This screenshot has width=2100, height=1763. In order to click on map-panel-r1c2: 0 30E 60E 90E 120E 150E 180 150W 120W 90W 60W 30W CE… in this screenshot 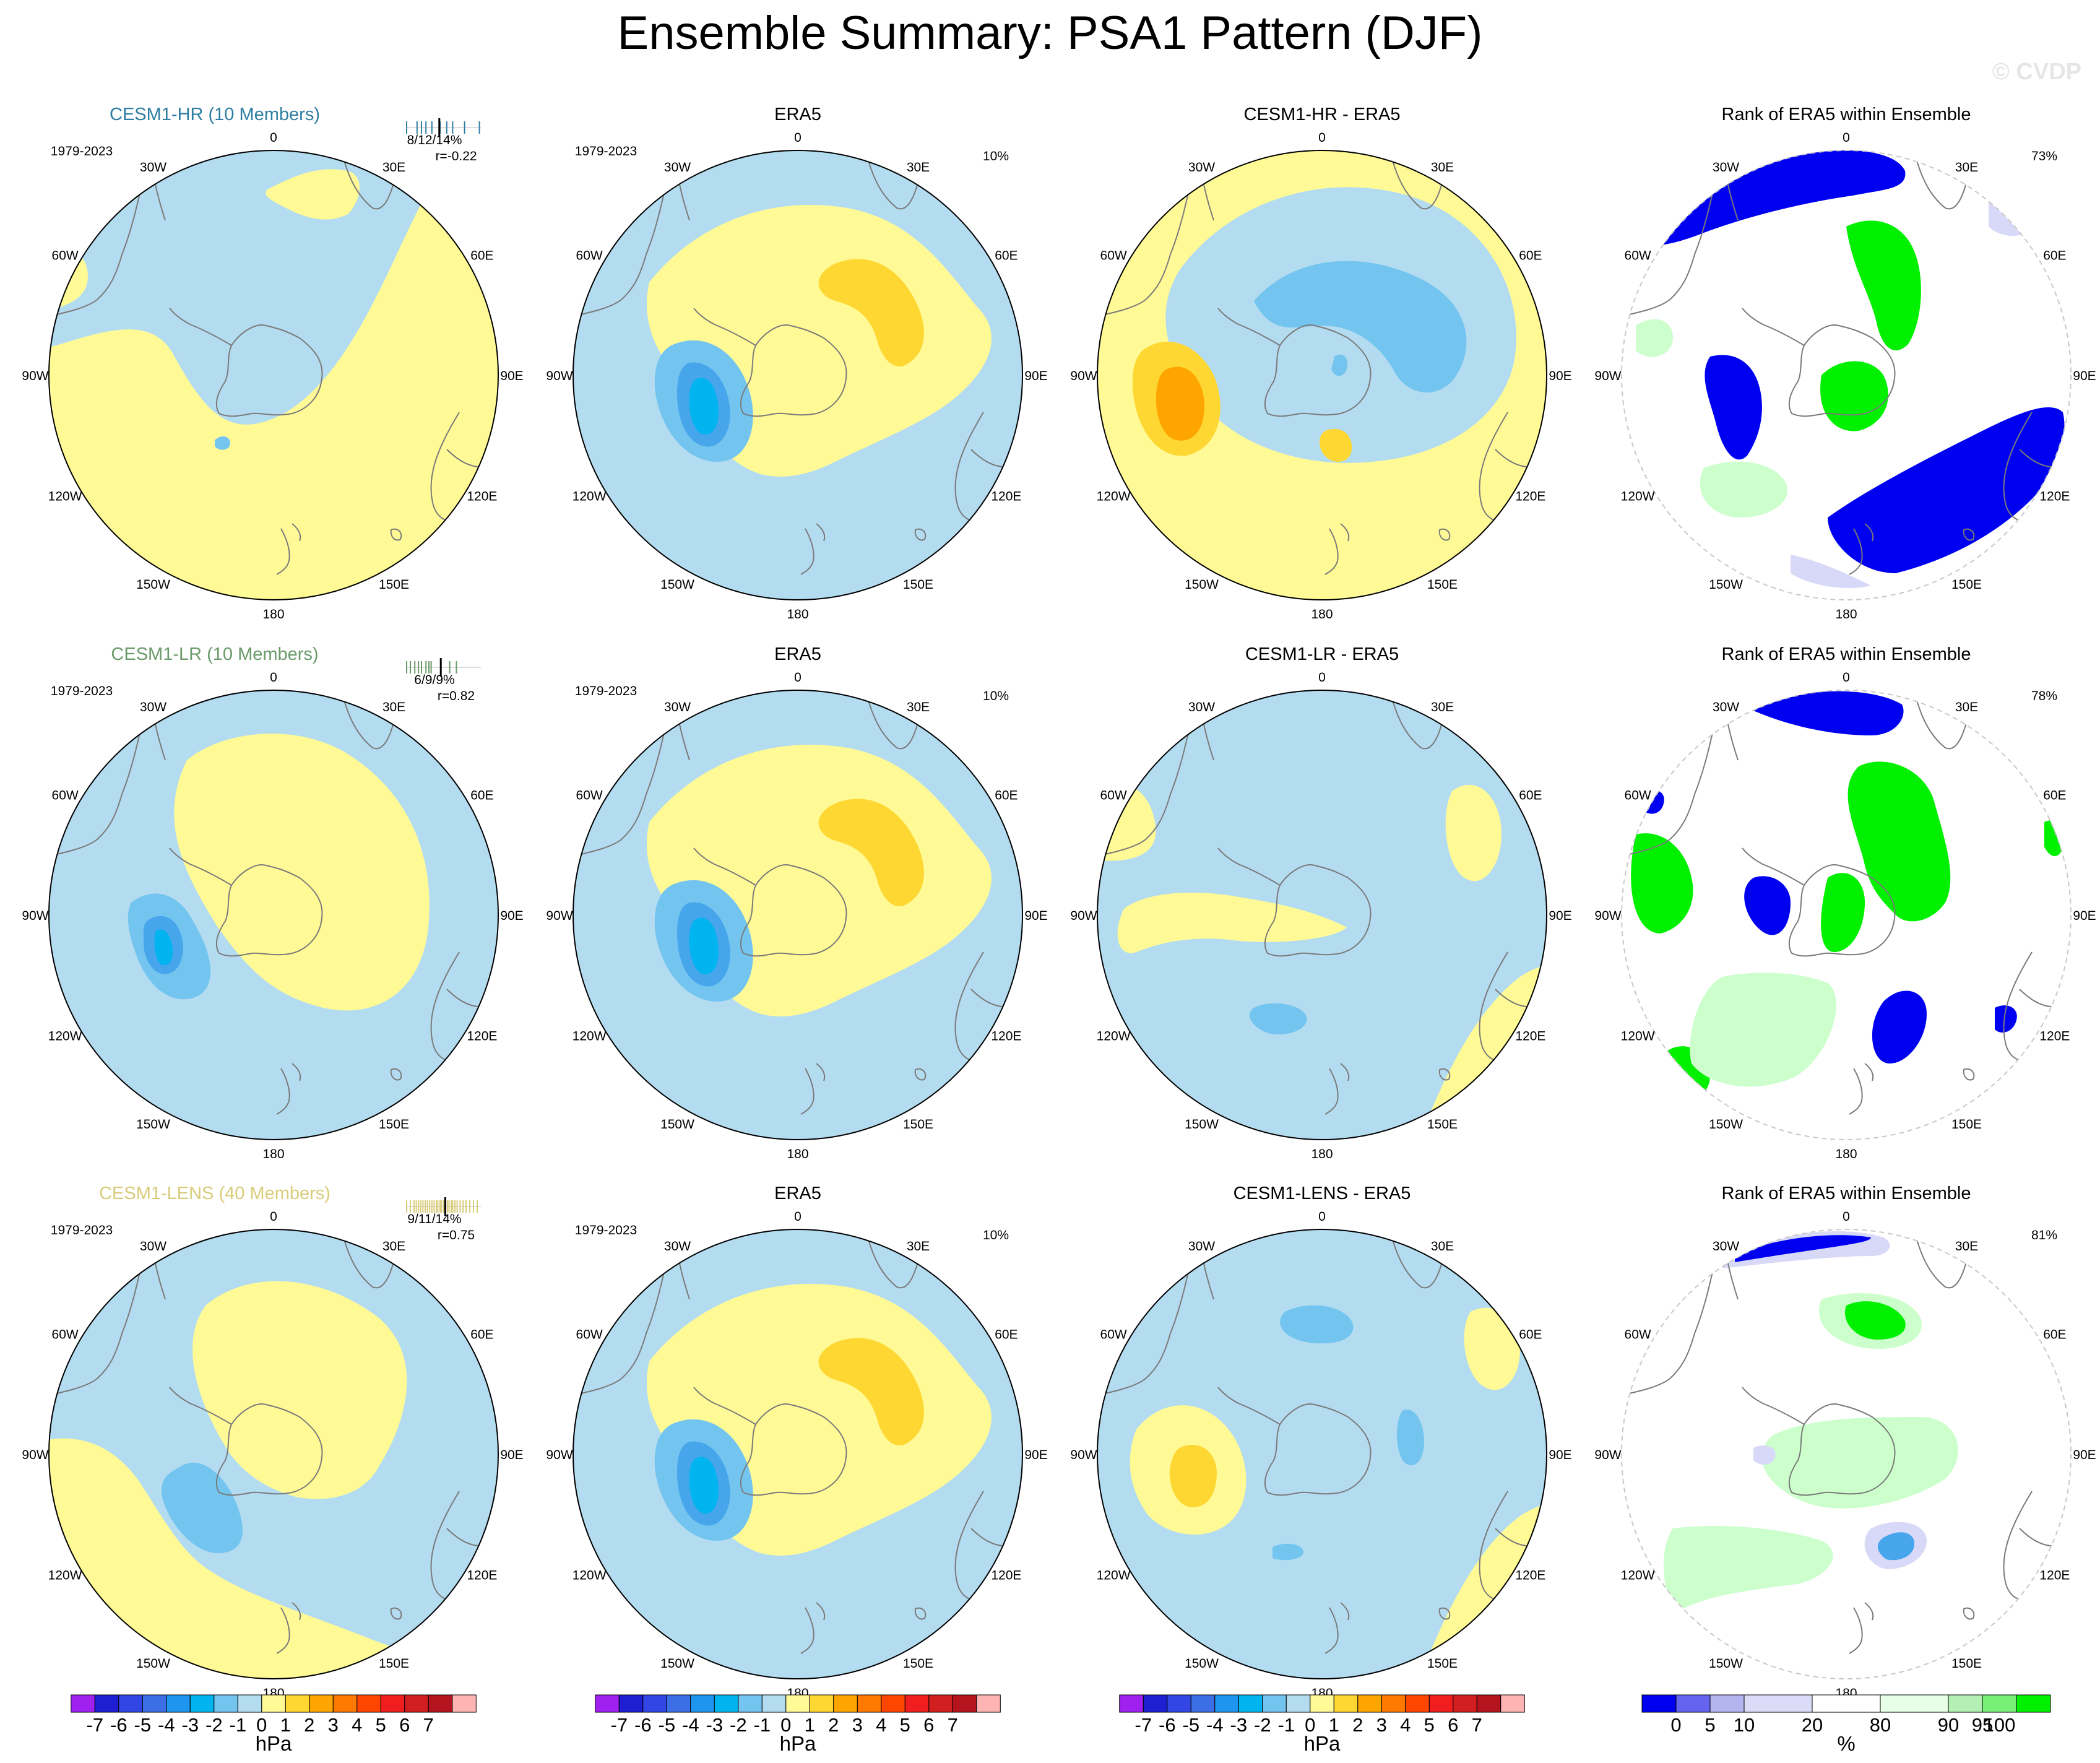, I will do `click(1320, 902)`.